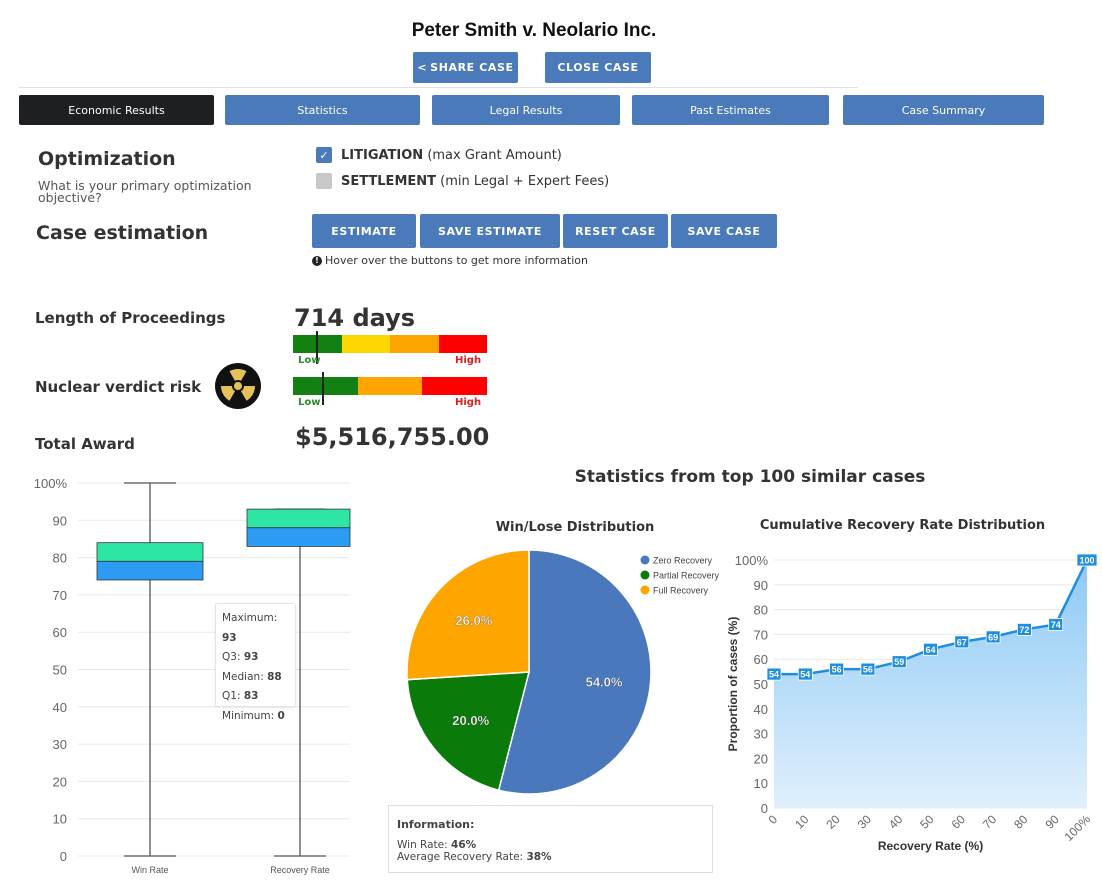 The height and width of the screenshot is (885, 1102). Describe the element at coordinates (300, 870) in the screenshot. I see `x-tick-label: Recovery Rate` at that location.